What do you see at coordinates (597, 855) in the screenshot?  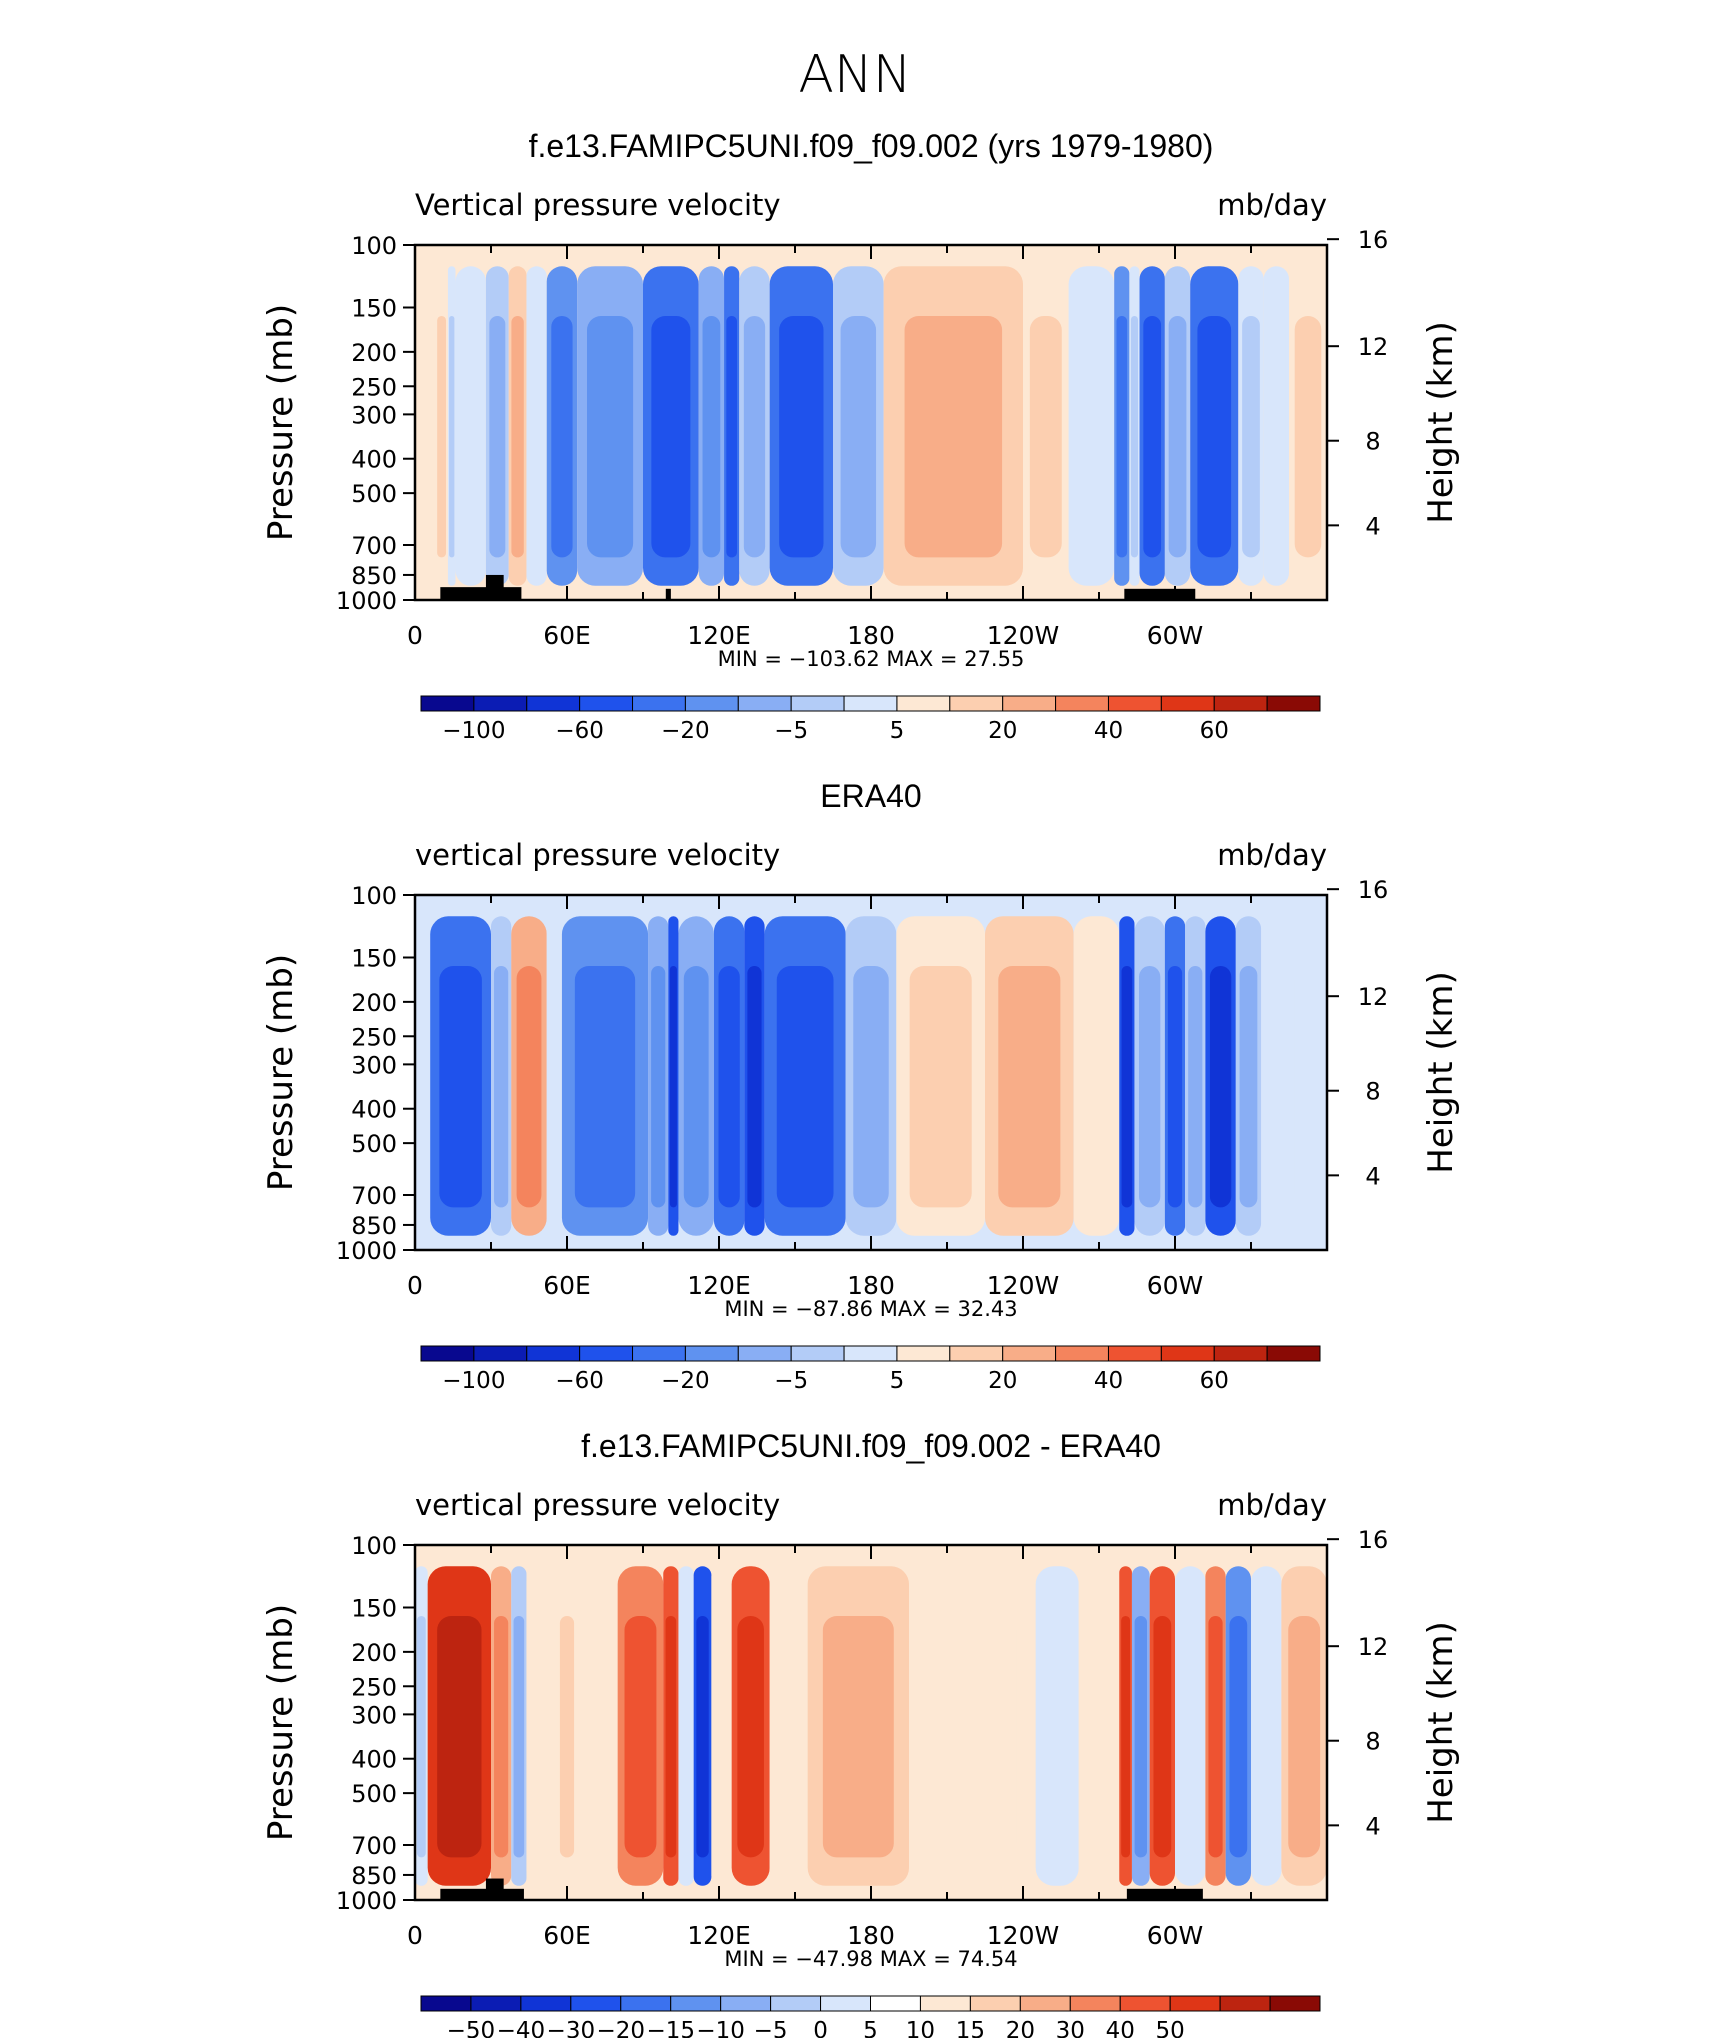 I see `variable-label: vertical pressure velocity` at bounding box center [597, 855].